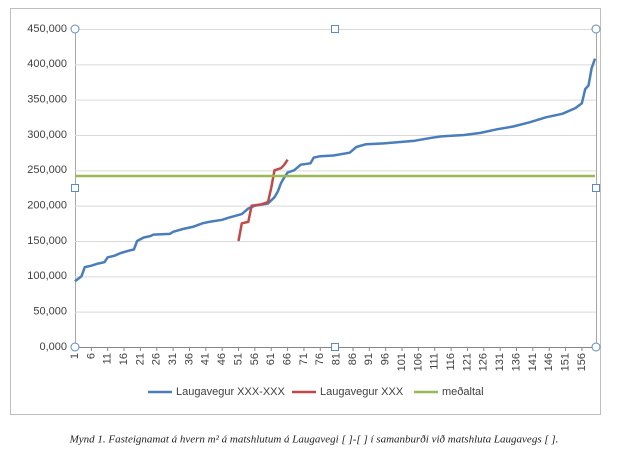  What do you see at coordinates (222, 359) in the screenshot?
I see `x-tick-label: 46` at bounding box center [222, 359].